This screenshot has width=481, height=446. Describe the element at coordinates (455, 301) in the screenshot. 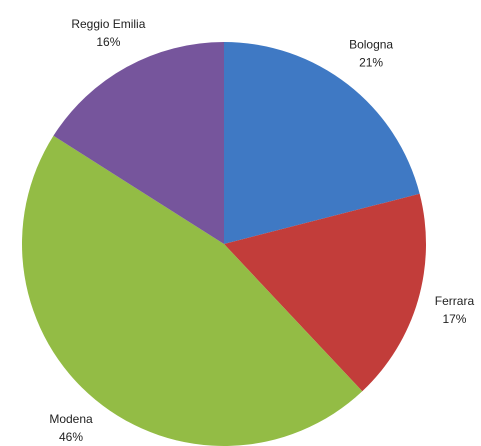

I see `slice-label: Ferrara` at that location.